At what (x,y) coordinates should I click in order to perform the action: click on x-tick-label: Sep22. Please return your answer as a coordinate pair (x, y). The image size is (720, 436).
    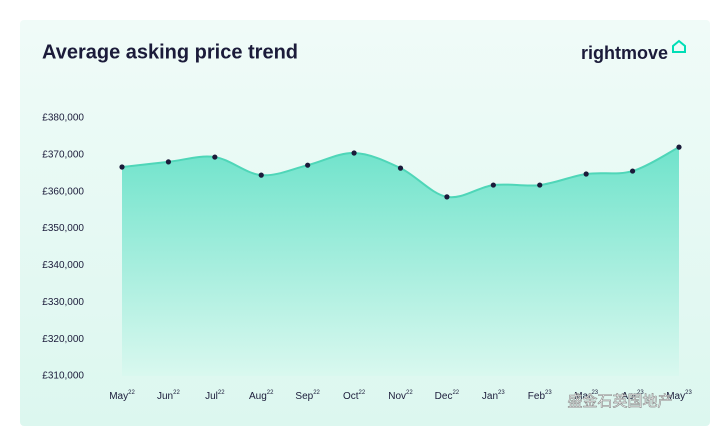
    Looking at the image, I should click on (307, 396).